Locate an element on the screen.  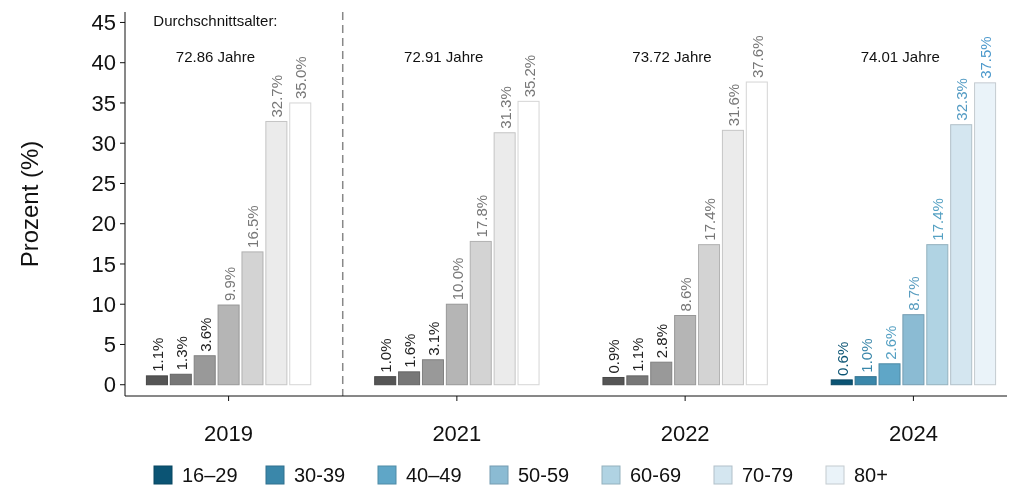
data-label: 0.6% is located at coordinates (842, 358).